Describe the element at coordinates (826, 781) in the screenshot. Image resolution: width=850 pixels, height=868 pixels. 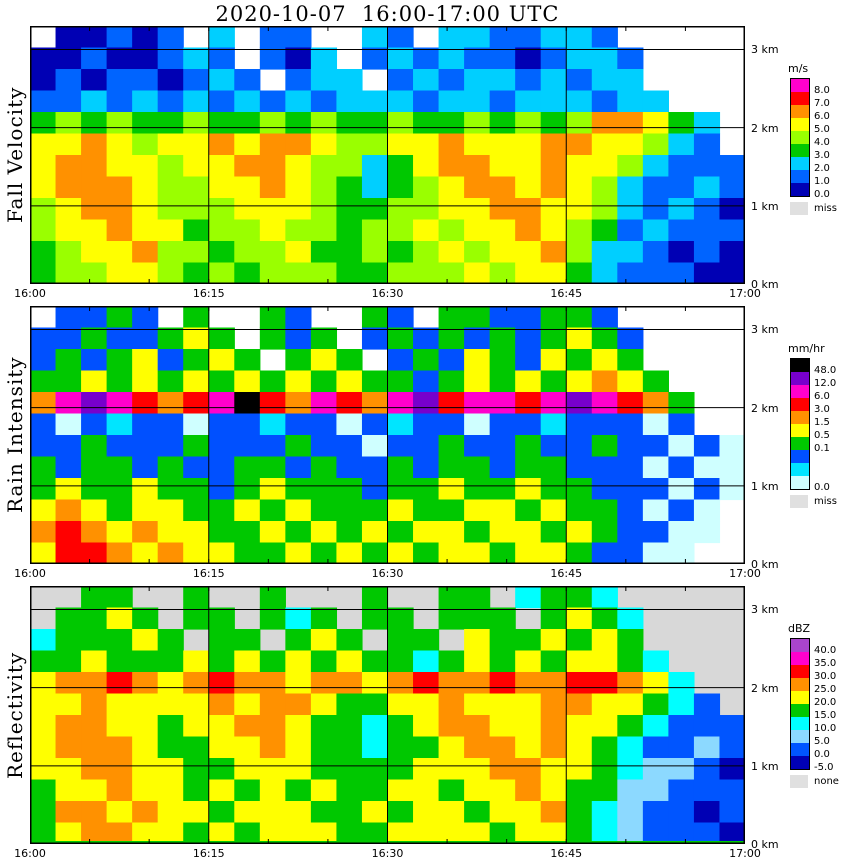
I see `colorbar-missing-label: none` at that location.